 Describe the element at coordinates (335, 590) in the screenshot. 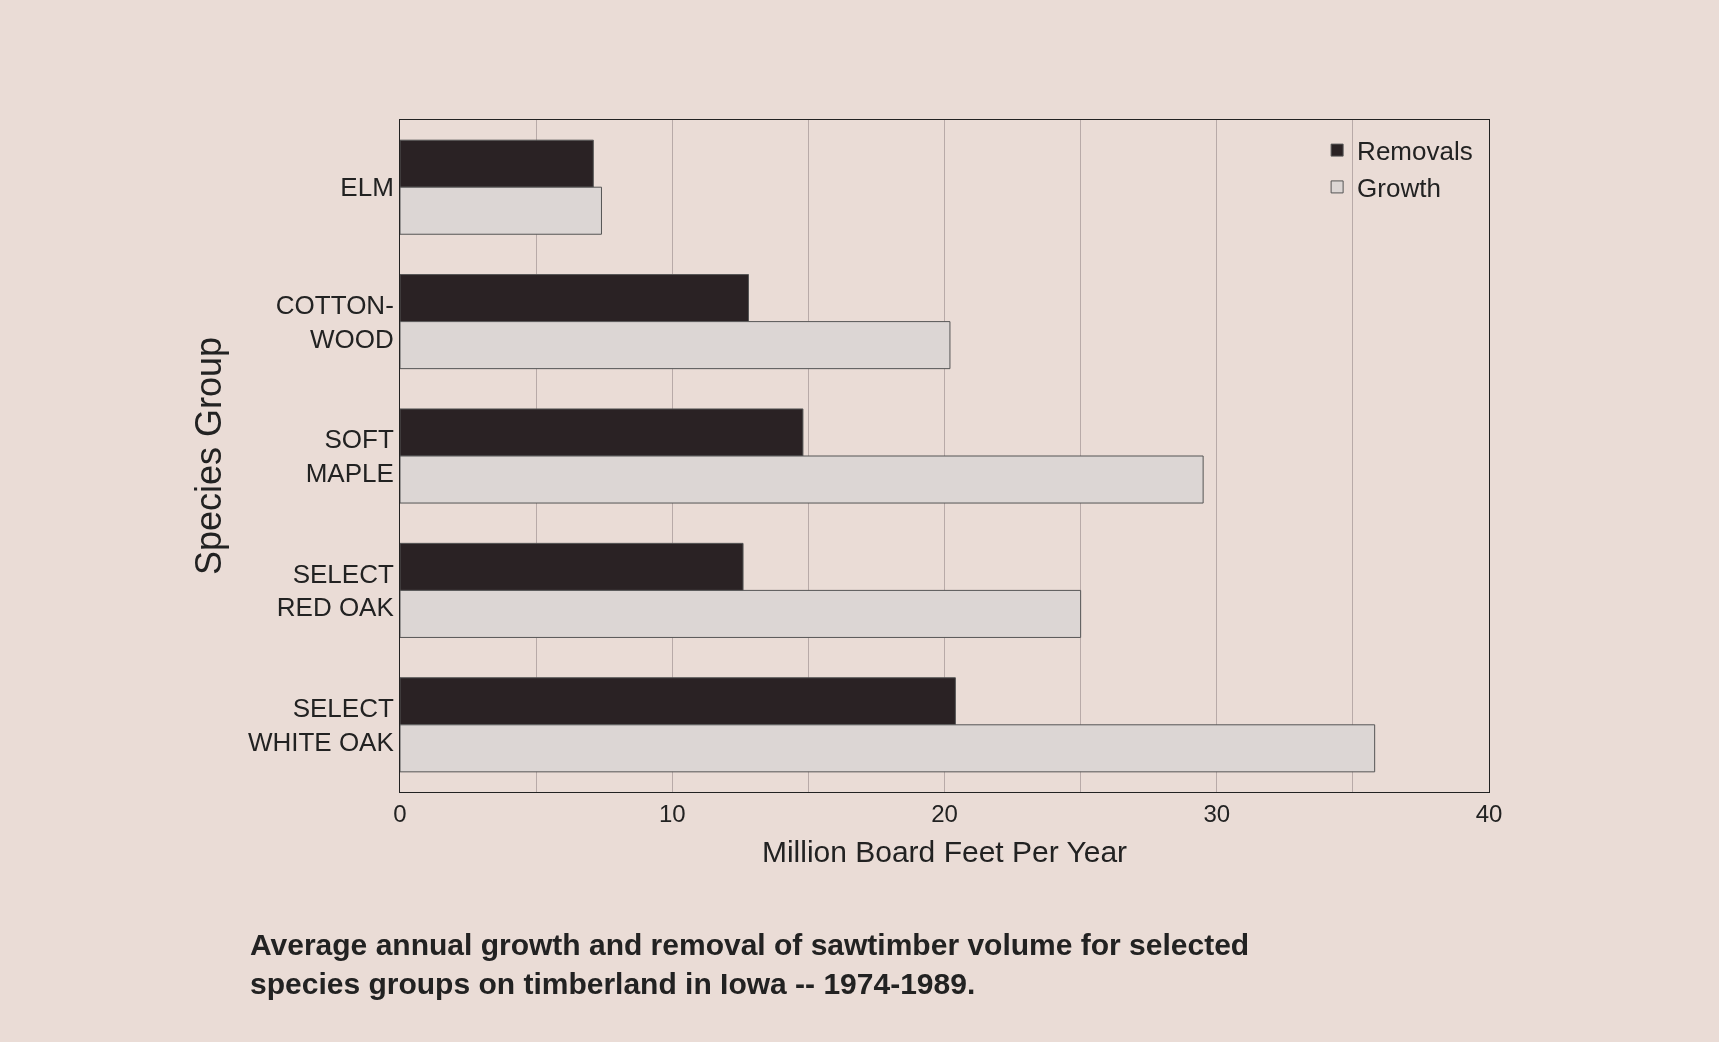

I see `y-tick-label: SELECT RED OAK` at that location.